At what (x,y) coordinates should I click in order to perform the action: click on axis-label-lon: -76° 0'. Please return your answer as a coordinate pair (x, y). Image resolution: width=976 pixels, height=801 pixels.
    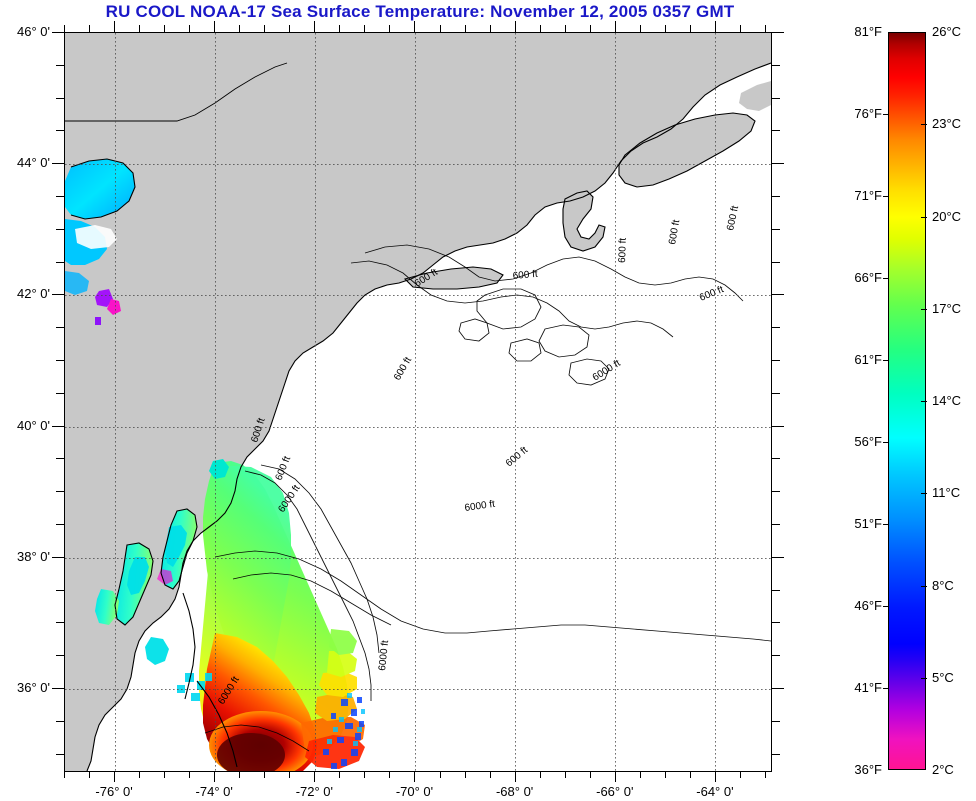
    Looking at the image, I should click on (114, 791).